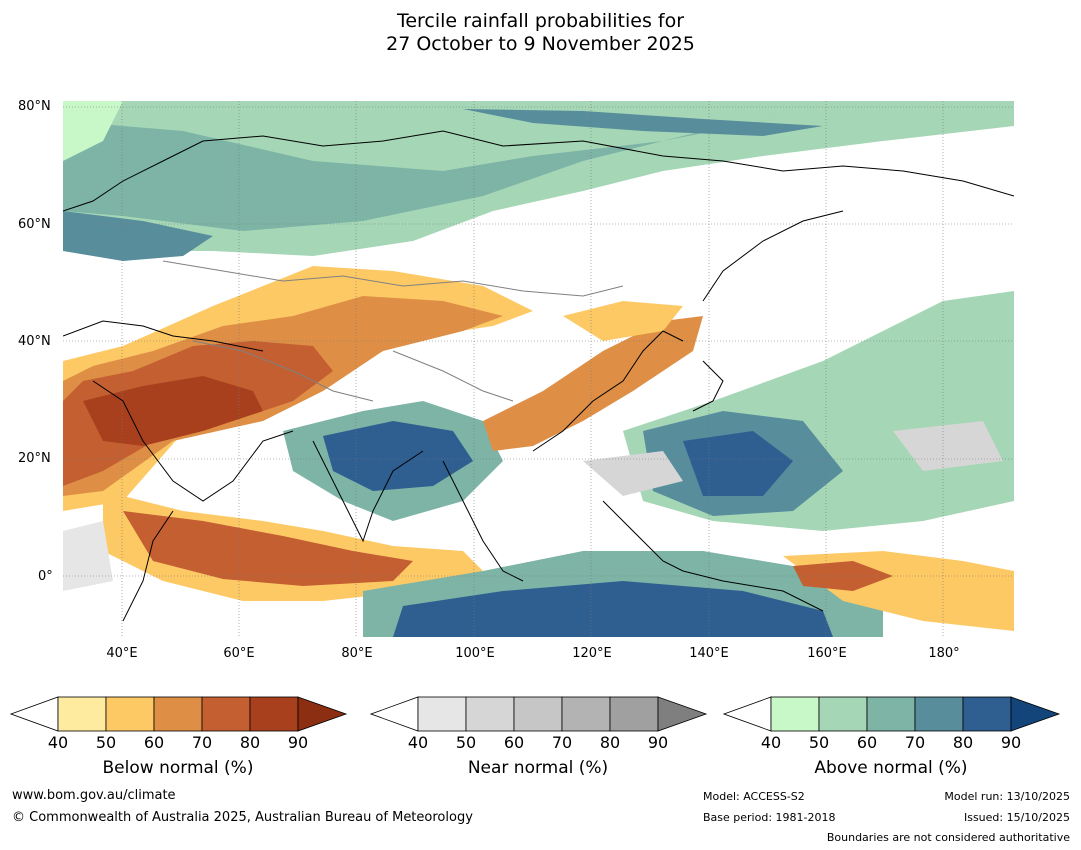 This screenshot has width=1081, height=850. Describe the element at coordinates (738, 463) in the screenshot. I see `region-pacific-blue` at that location.